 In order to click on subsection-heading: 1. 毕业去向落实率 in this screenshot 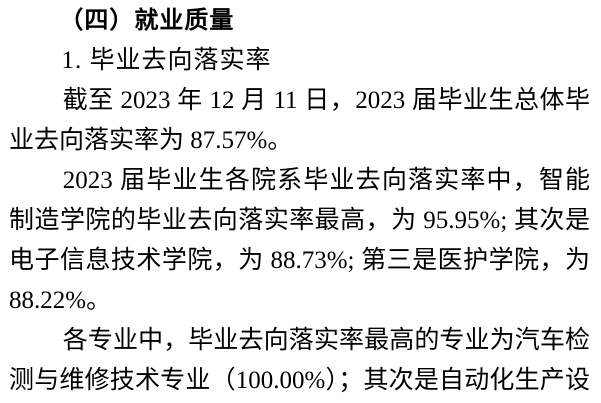, I will do `click(166, 60)`.